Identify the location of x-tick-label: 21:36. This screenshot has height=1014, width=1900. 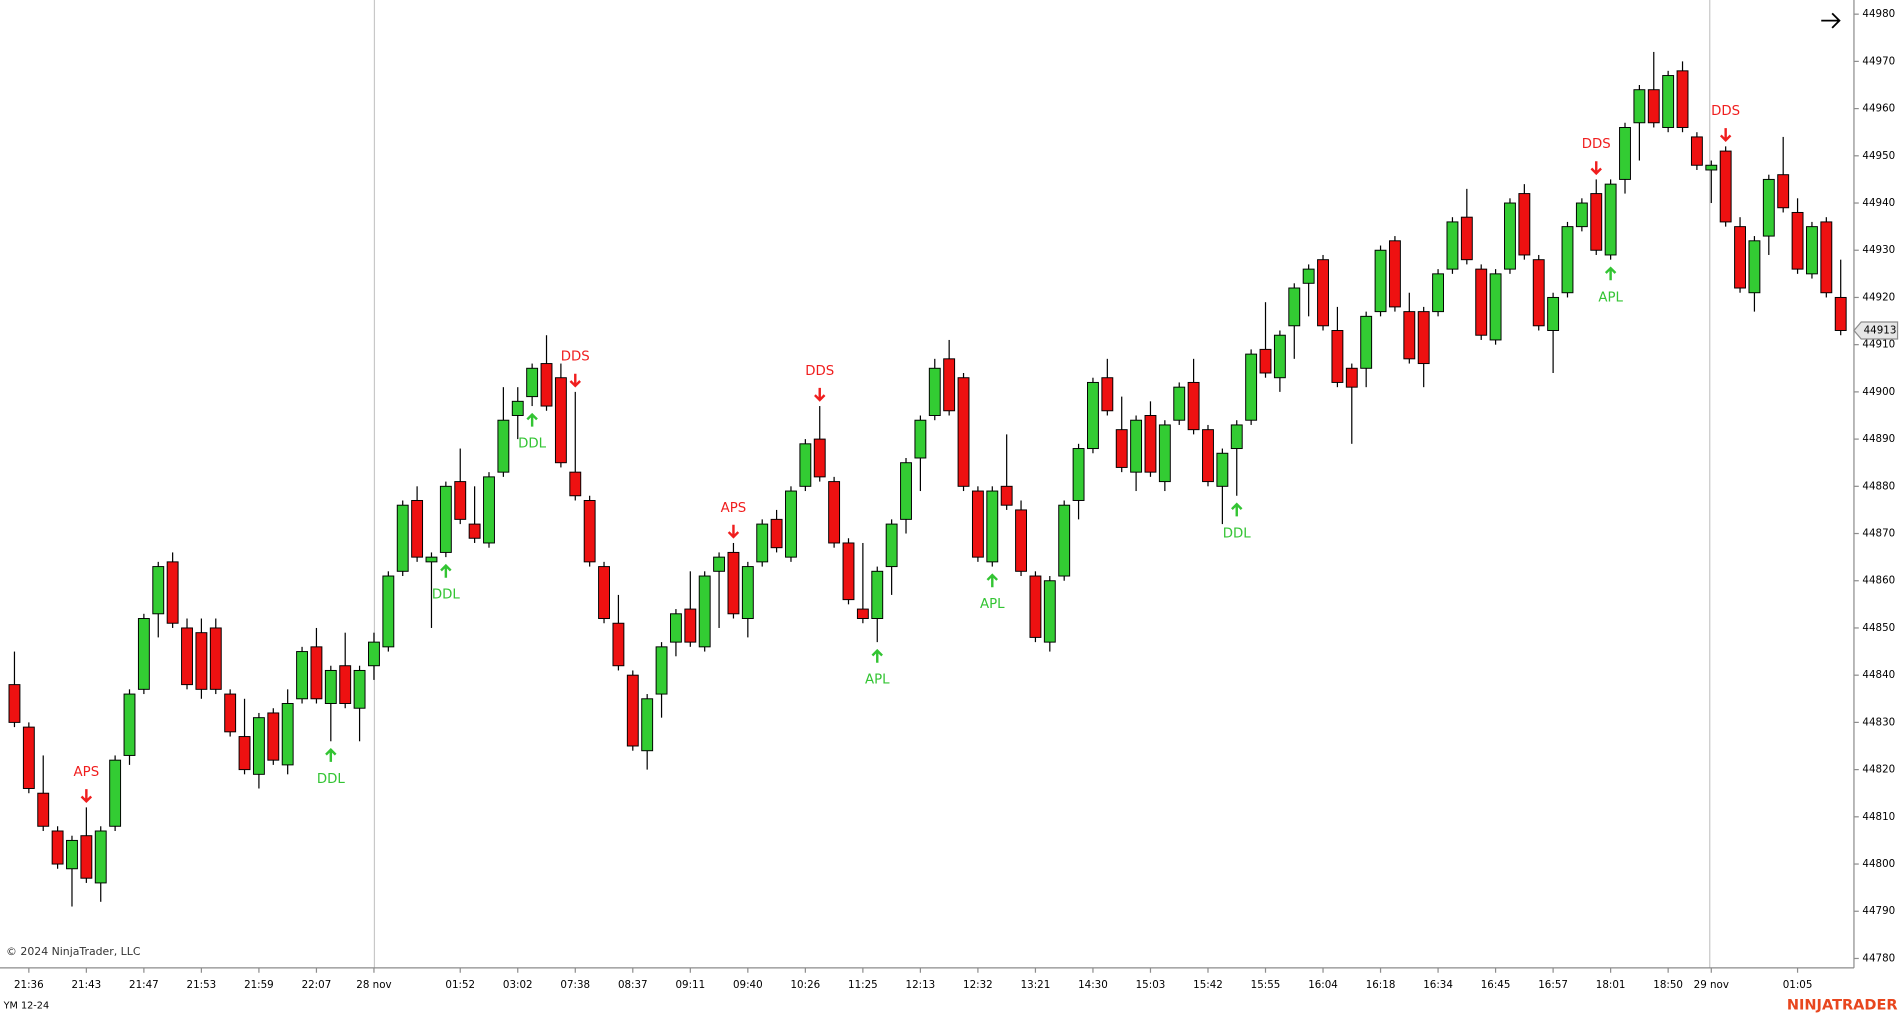
(29, 985).